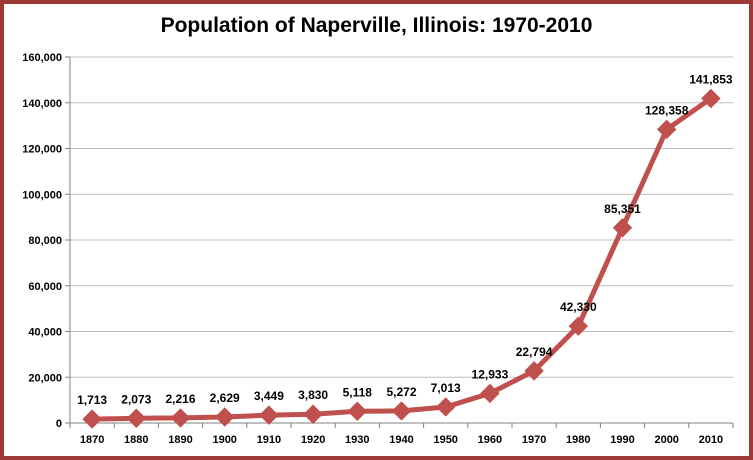 The image size is (753, 460). What do you see at coordinates (45, 287) in the screenshot?
I see `y-tick-label: 60,000` at bounding box center [45, 287].